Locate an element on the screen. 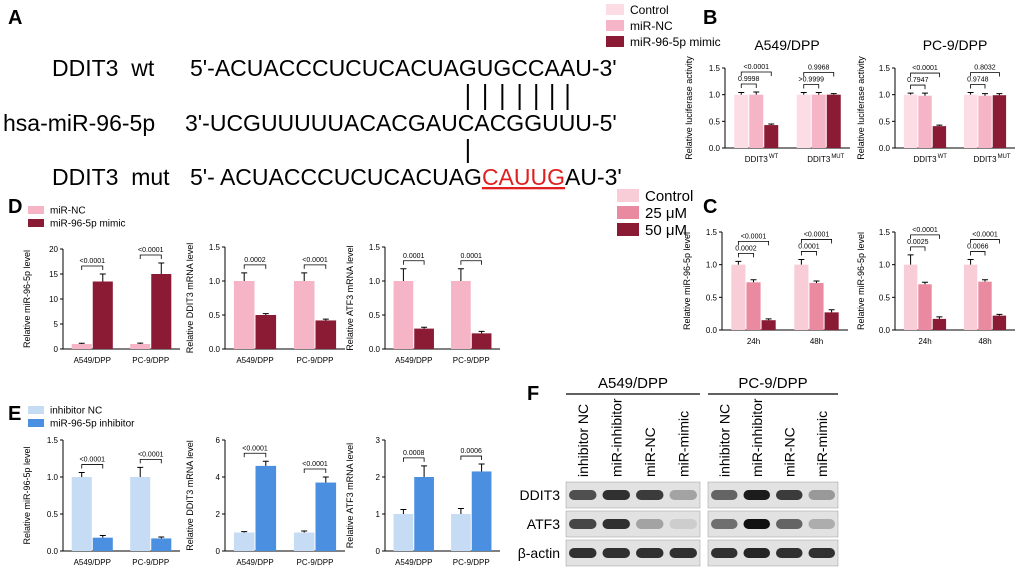 The width and height of the screenshot is (1020, 579). blot-group-label: PC-9/DPP is located at coordinates (772, 383).